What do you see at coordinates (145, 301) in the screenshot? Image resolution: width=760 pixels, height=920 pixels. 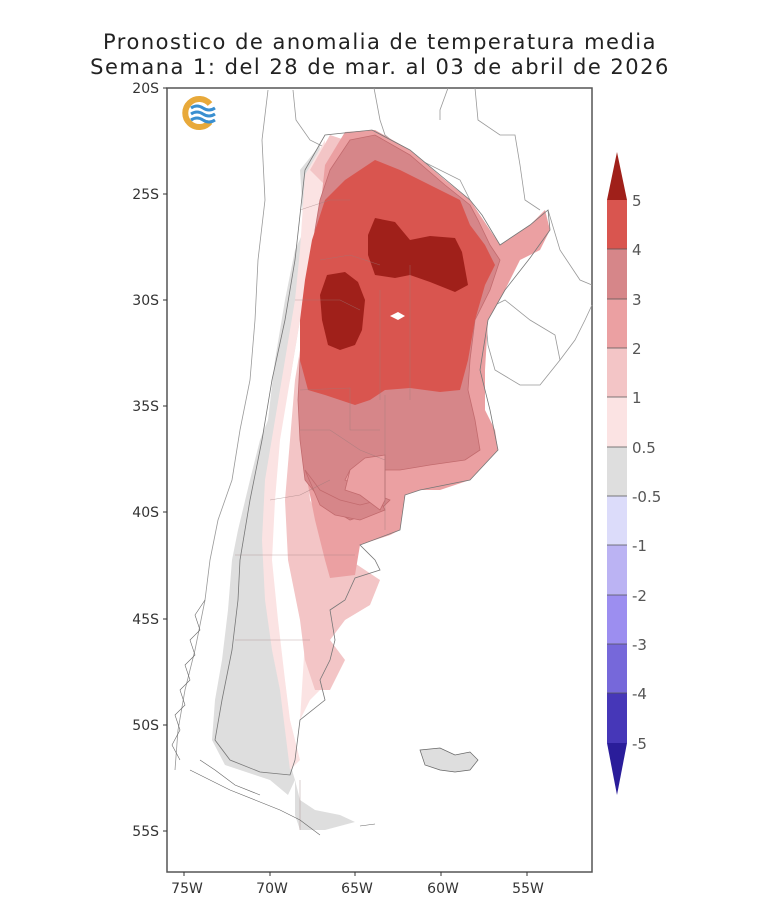 I see `lat-label-30s: 30S` at bounding box center [145, 301].